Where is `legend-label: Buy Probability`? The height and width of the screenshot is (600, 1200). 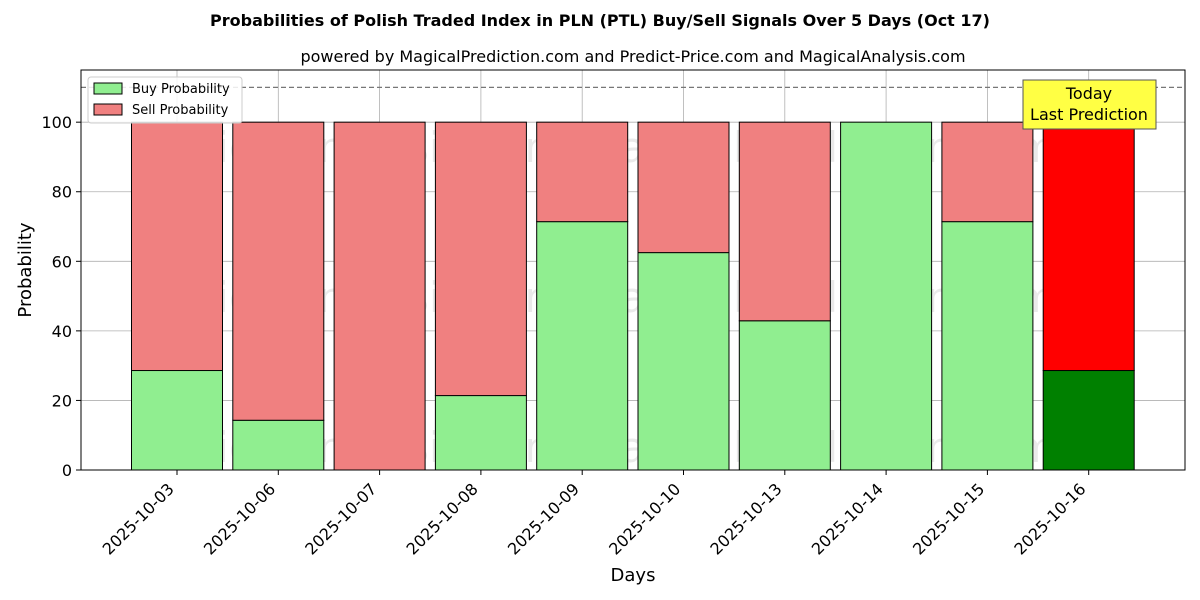 legend-label: Buy Probability is located at coordinates (181, 89).